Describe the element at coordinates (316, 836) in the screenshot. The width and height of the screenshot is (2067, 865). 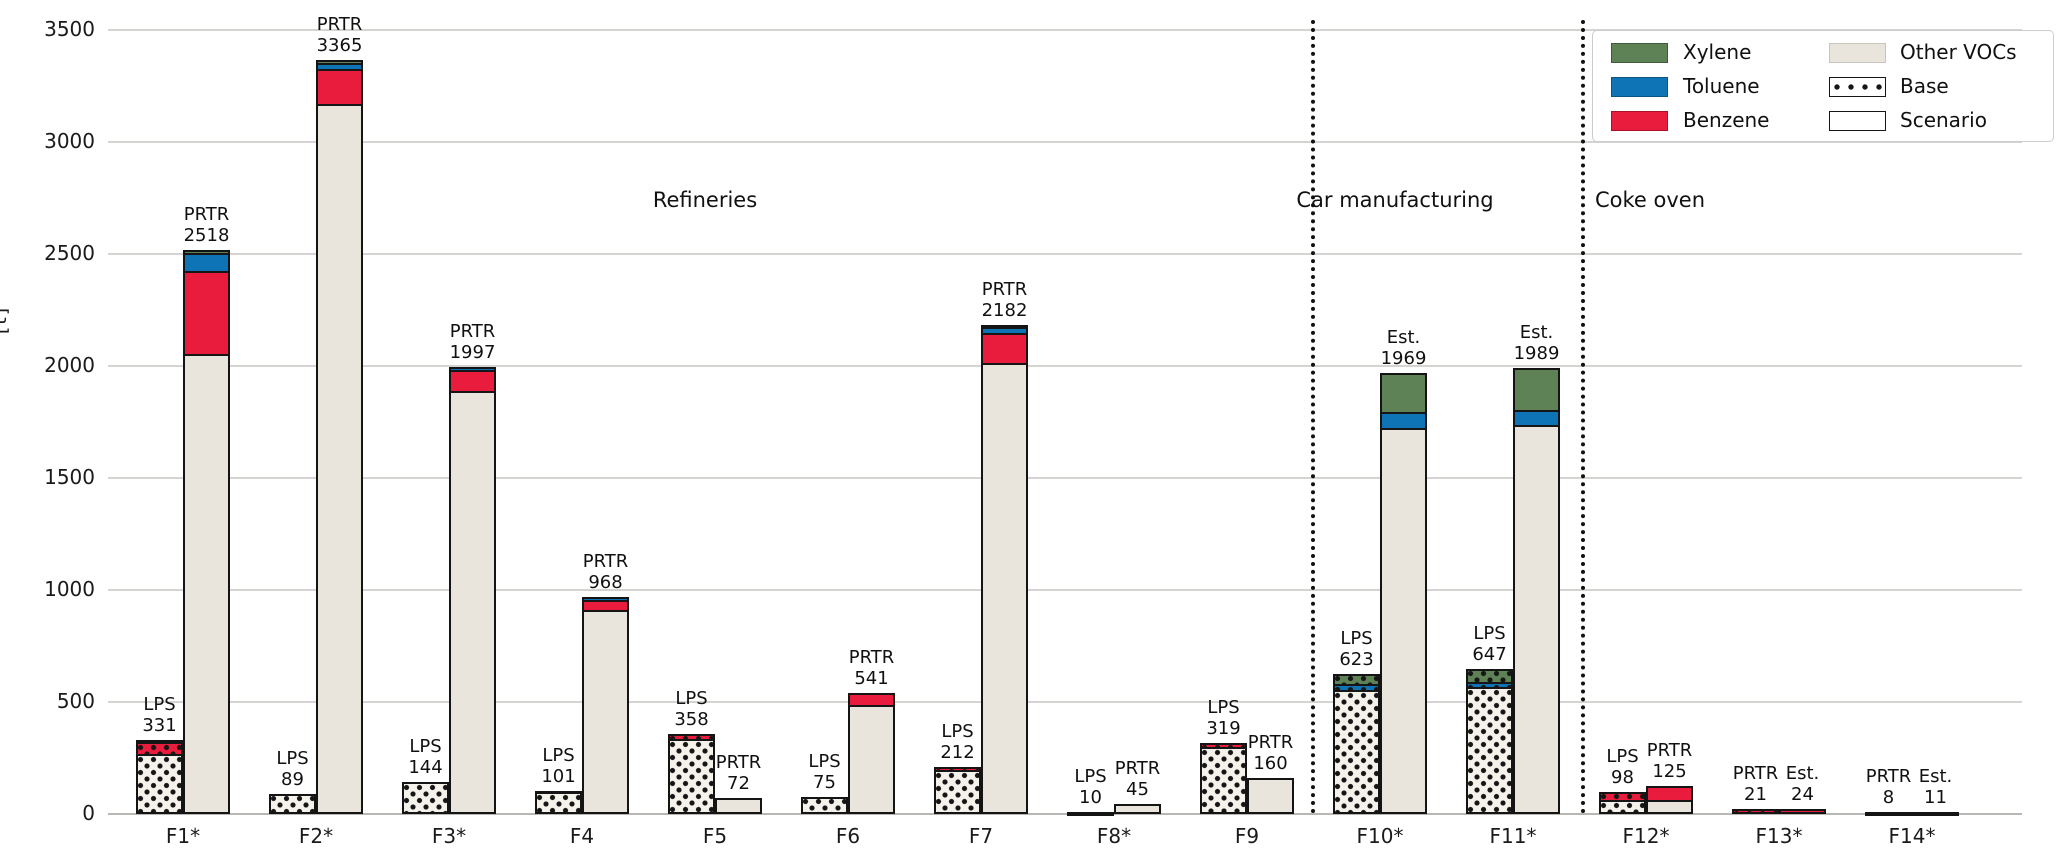
I see `x-tick-label: F2*` at that location.